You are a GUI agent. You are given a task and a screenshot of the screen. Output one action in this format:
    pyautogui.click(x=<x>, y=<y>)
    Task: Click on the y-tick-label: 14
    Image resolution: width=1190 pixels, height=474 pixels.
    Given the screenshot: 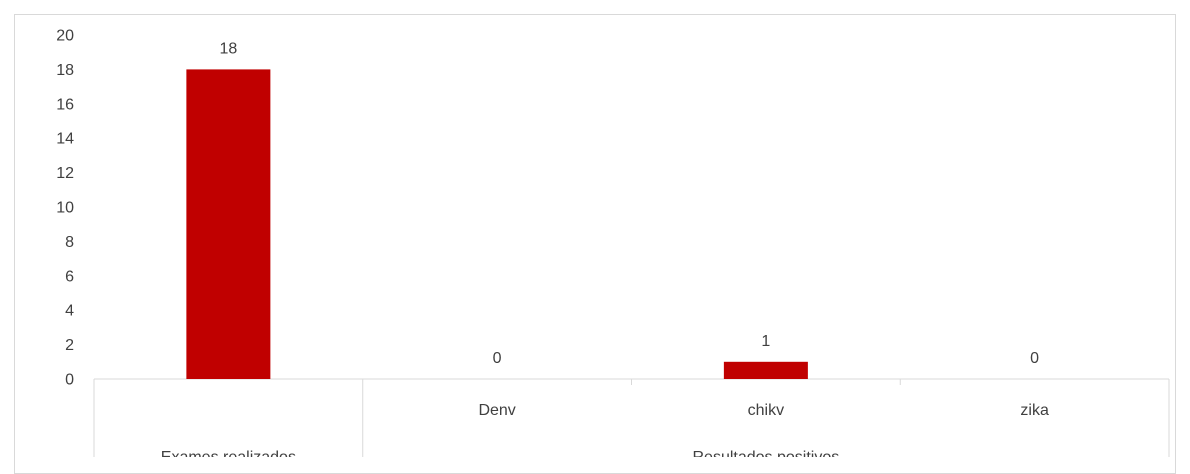 What is the action you would take?
    pyautogui.click(x=65, y=139)
    